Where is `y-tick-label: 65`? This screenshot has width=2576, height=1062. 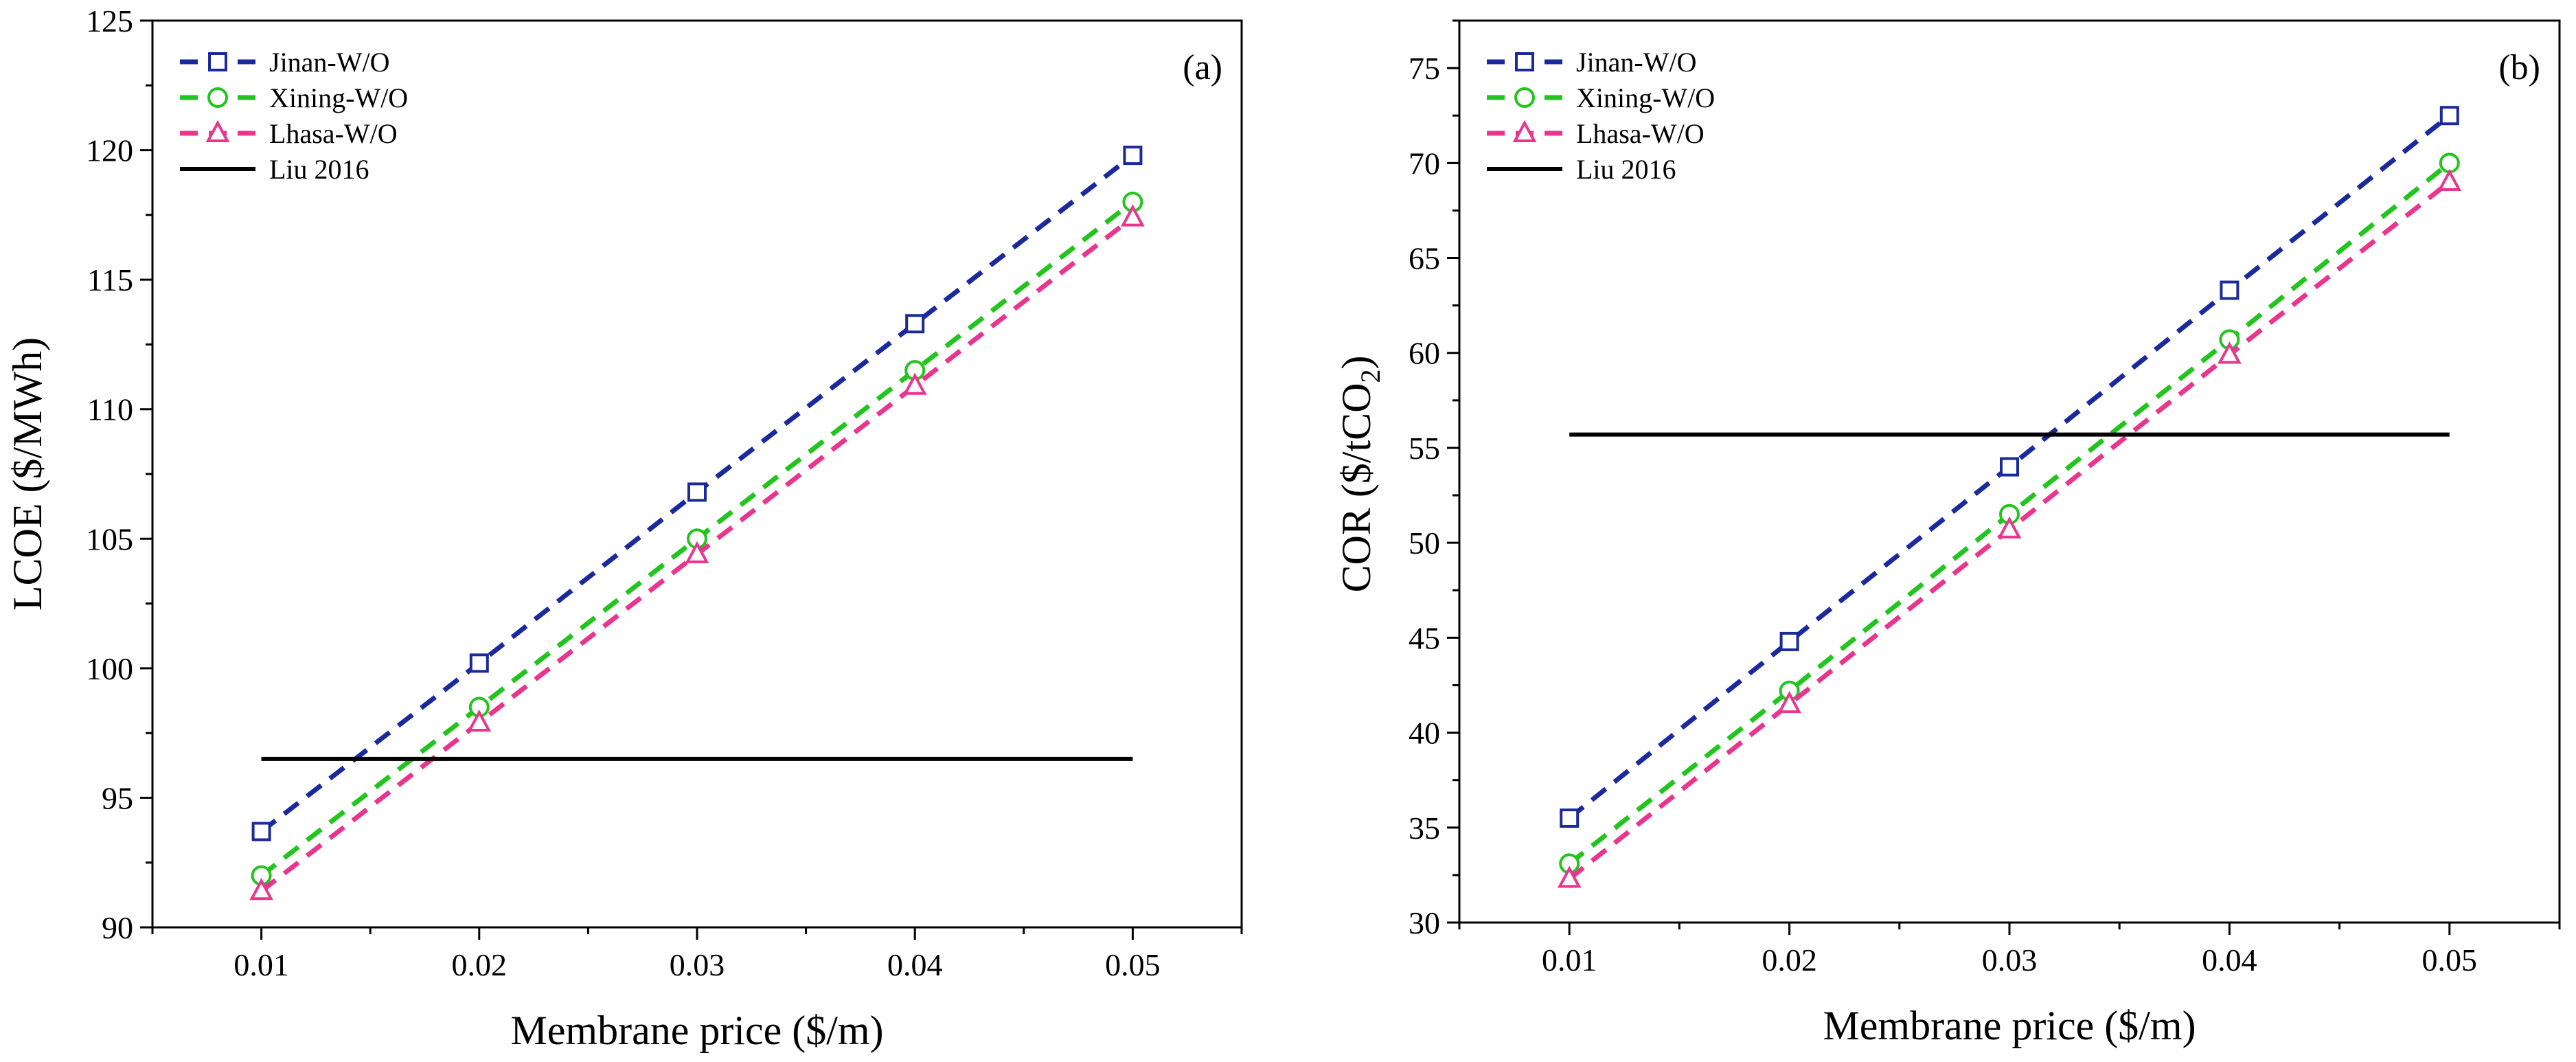 y-tick-label: 65 is located at coordinates (1424, 259).